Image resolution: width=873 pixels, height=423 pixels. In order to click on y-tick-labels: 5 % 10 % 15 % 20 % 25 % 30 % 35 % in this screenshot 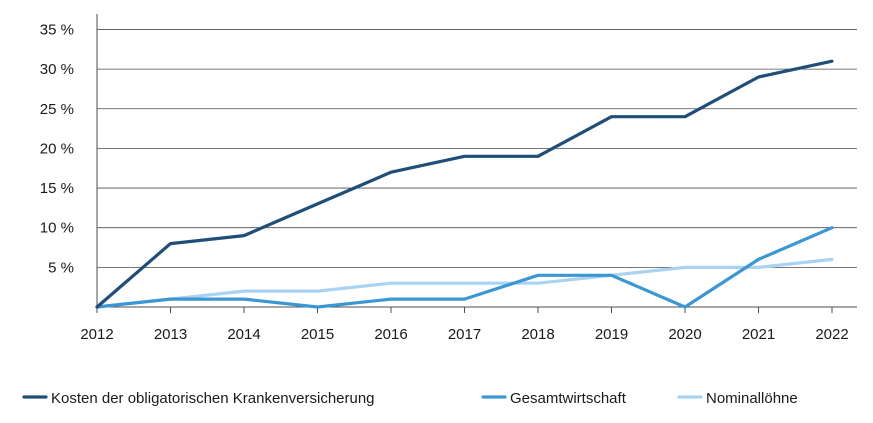, I will do `click(57, 148)`.